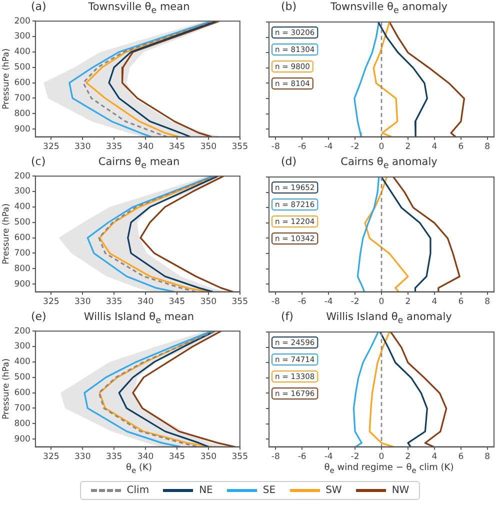 This screenshot has width=500, height=506. Describe the element at coordinates (38, 7) in the screenshot. I see `text: (a)` at that location.